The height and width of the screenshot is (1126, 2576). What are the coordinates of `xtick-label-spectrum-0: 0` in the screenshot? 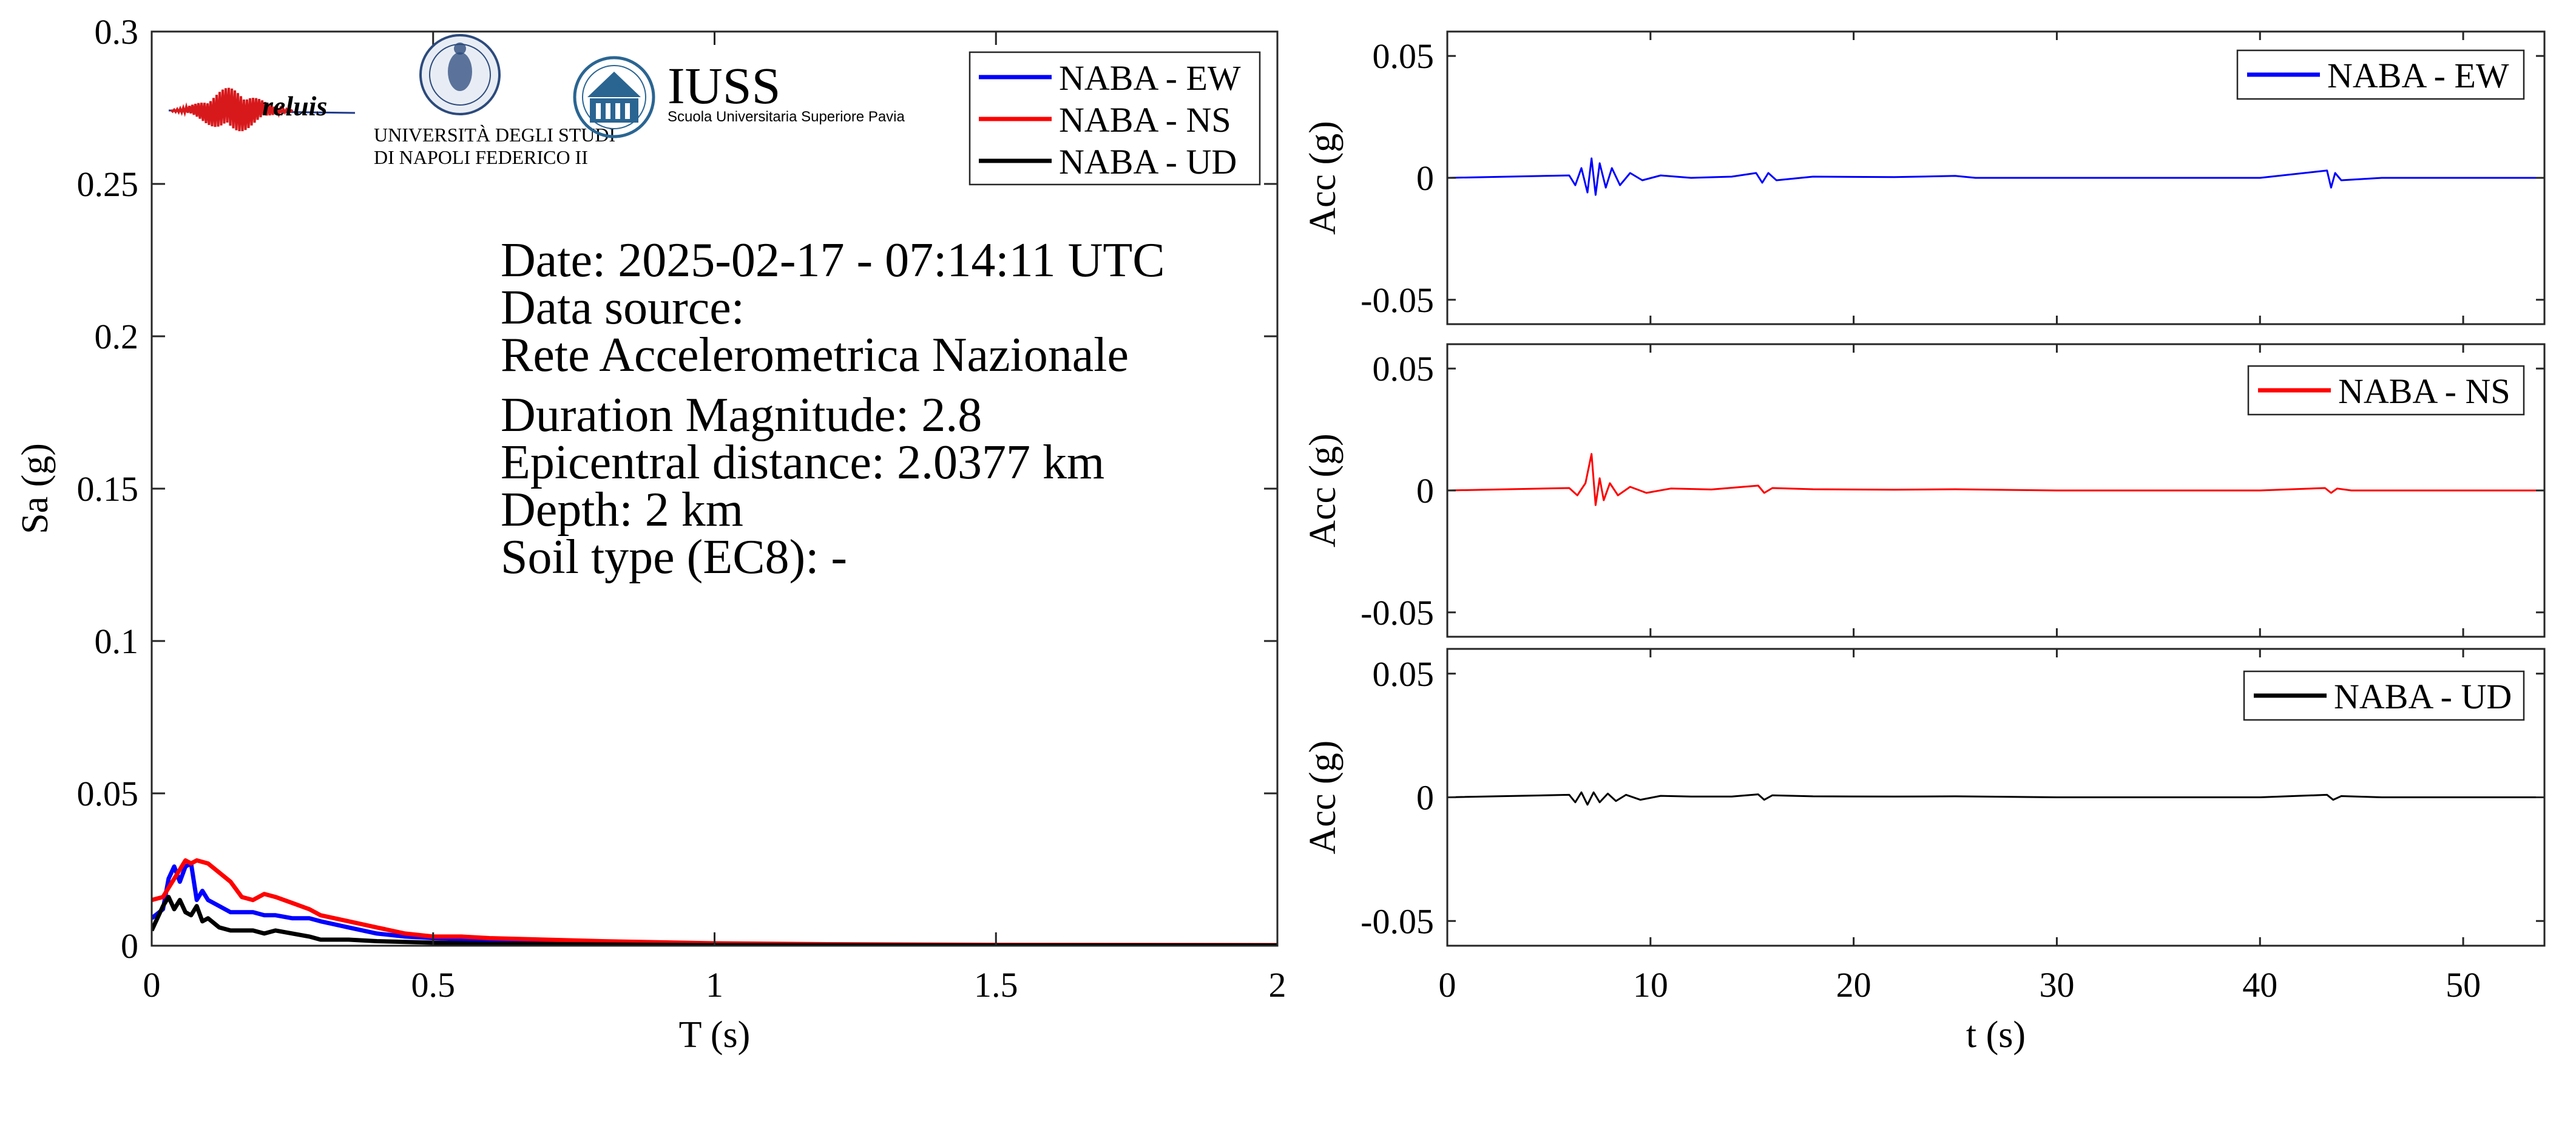 It's located at (152, 985).